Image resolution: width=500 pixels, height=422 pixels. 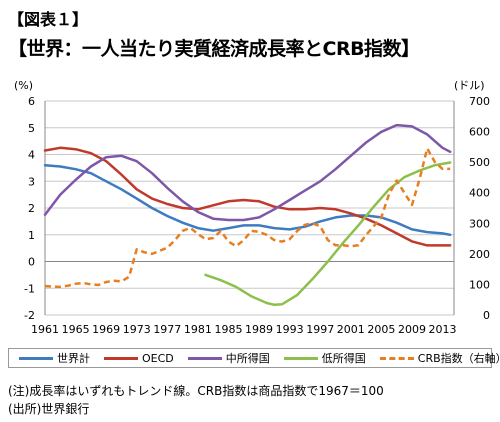 I want to click on legend-item: 世界計, so click(x=54, y=358).